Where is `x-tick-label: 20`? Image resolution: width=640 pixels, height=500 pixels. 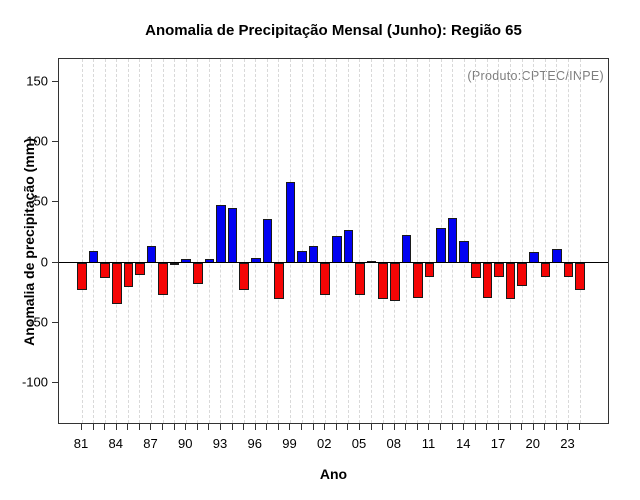 x-tick-label: 20 is located at coordinates (532, 443).